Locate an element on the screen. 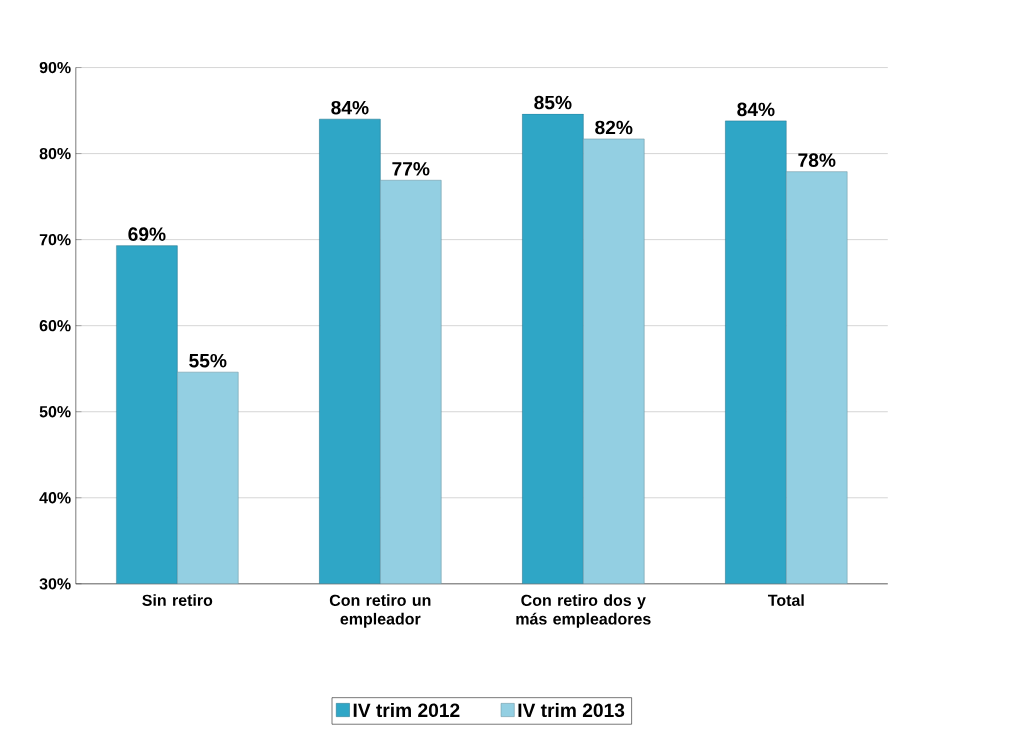 The image size is (1016, 747). legend-label: IV trim 2013 is located at coordinates (571, 710).